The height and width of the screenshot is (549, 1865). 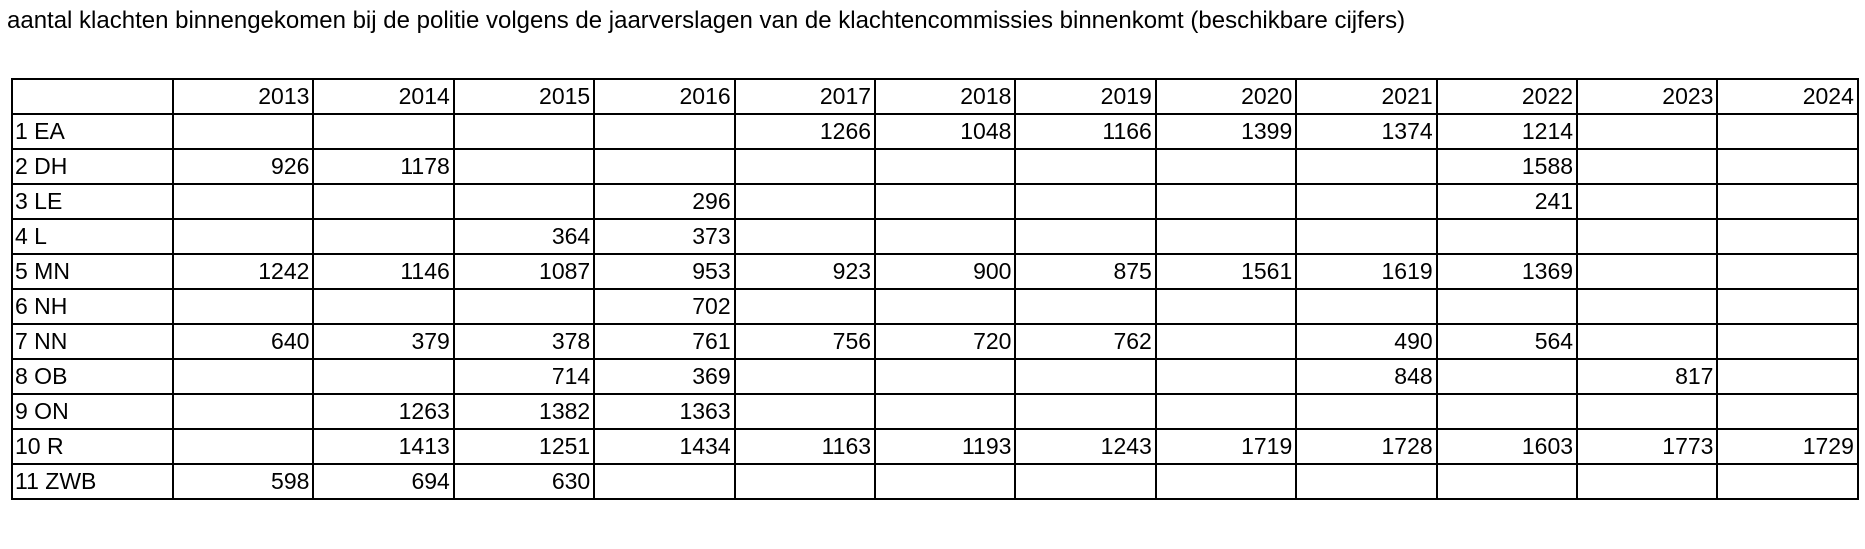 What do you see at coordinates (243, 481) in the screenshot?
I see `value-cell: 598` at bounding box center [243, 481].